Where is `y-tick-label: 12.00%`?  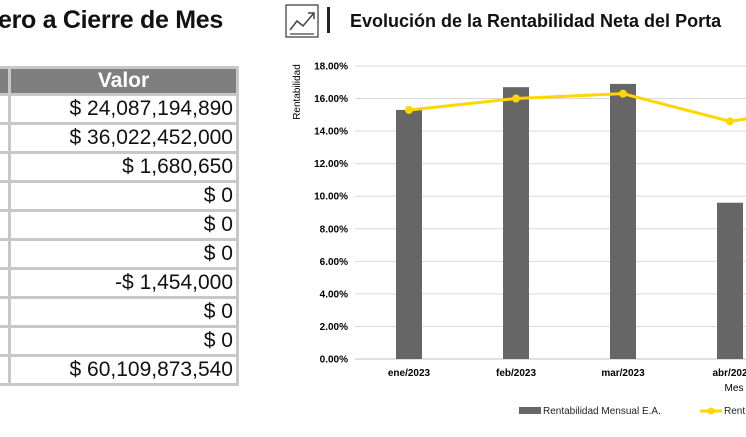 y-tick-label: 12.00% is located at coordinates (331, 164).